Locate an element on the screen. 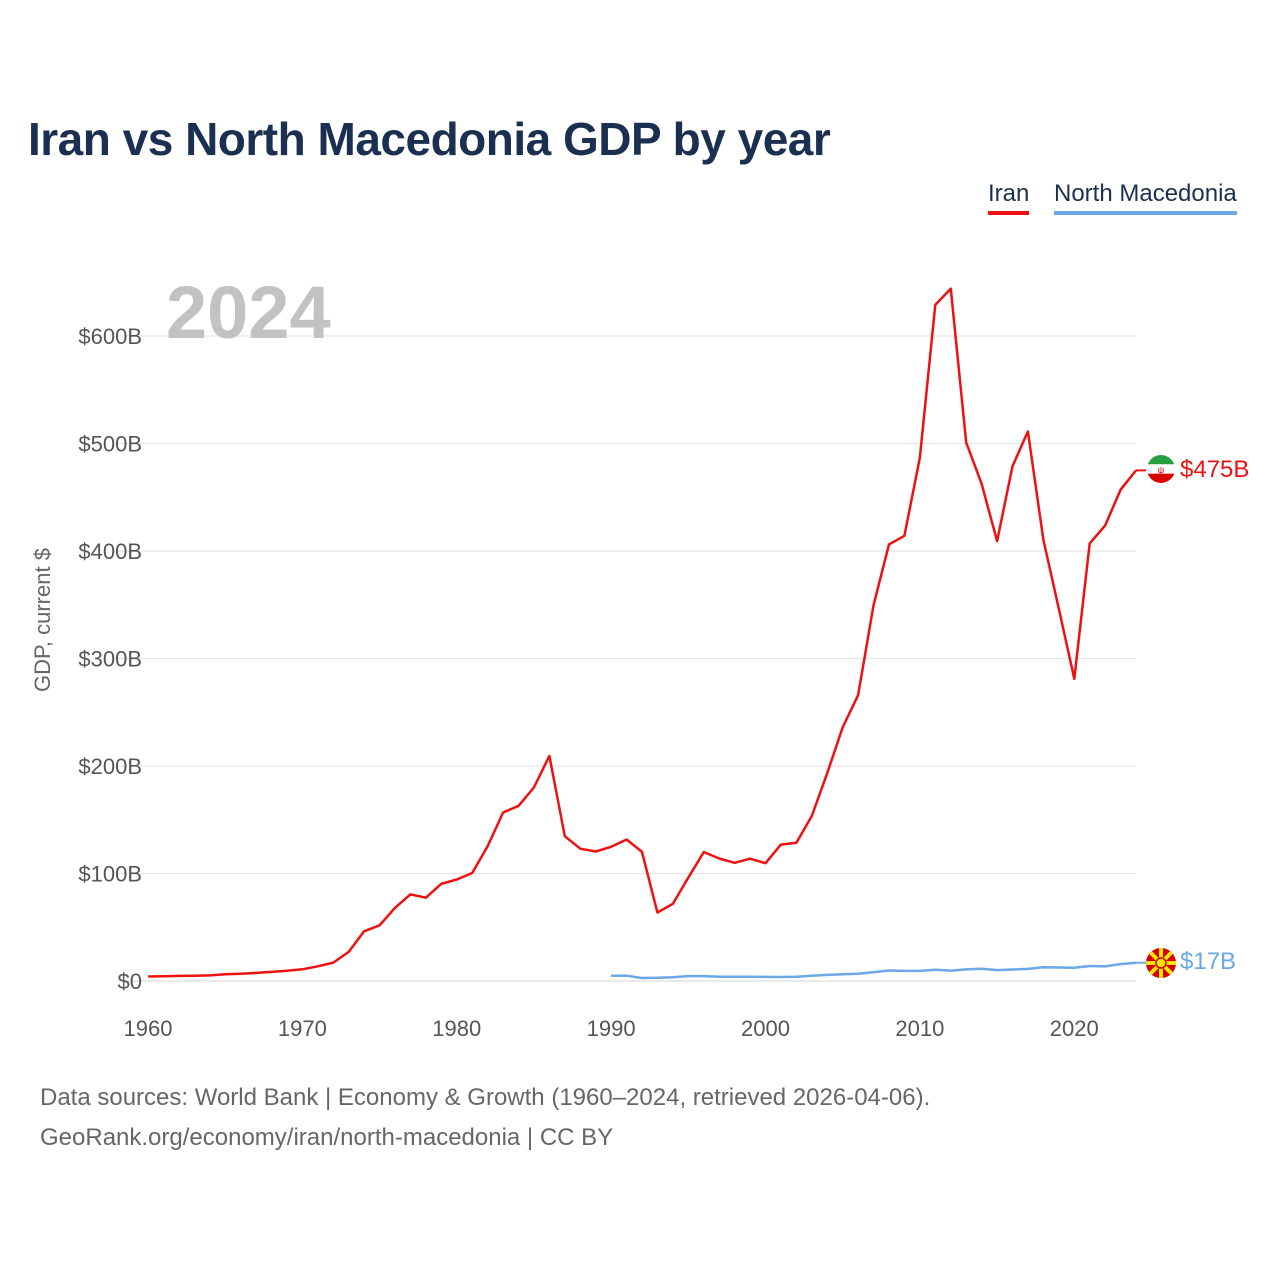  legend-item-iran: Iran is located at coordinates (1009, 197).